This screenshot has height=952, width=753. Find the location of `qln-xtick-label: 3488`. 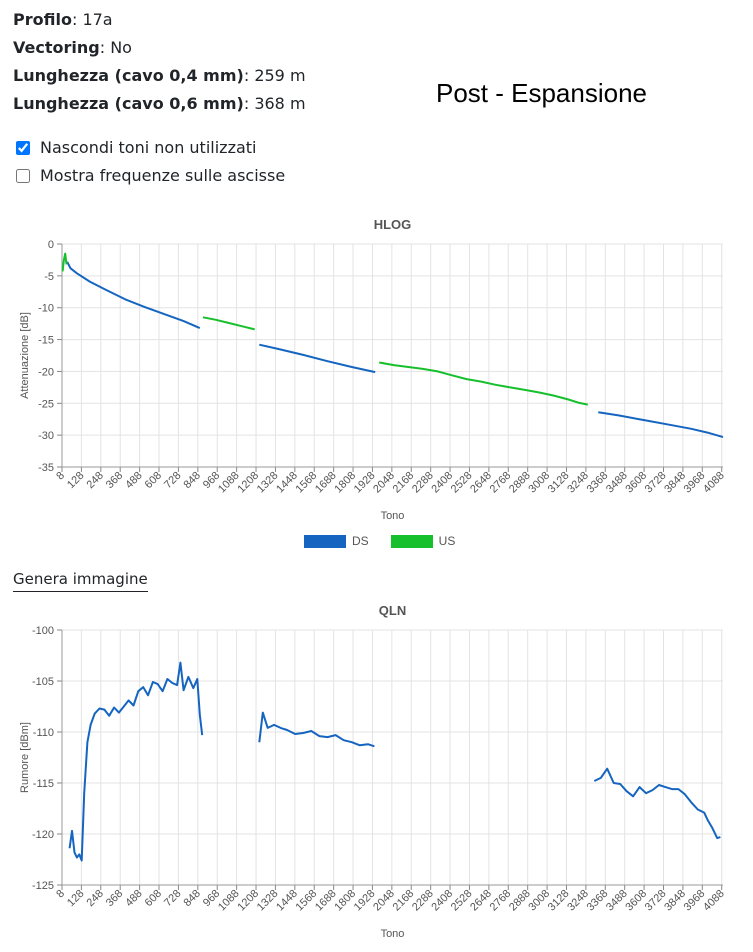

qln-xtick-label: 3488 is located at coordinates (617, 901).